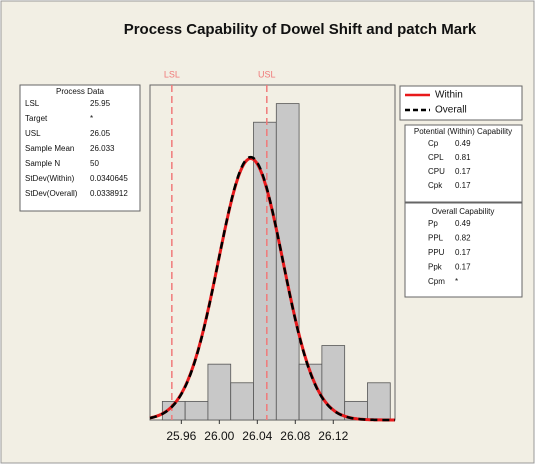  Describe the element at coordinates (463, 211) in the screenshot. I see `table-title: Overall Capability` at that location.